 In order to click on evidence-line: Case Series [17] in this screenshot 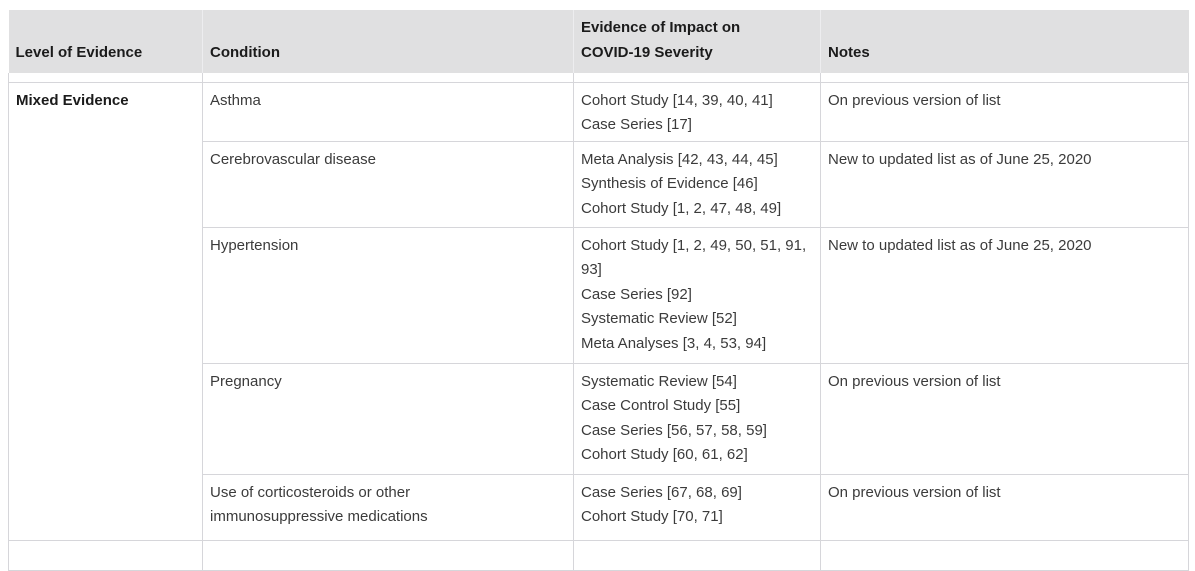, I will do `click(636, 124)`.